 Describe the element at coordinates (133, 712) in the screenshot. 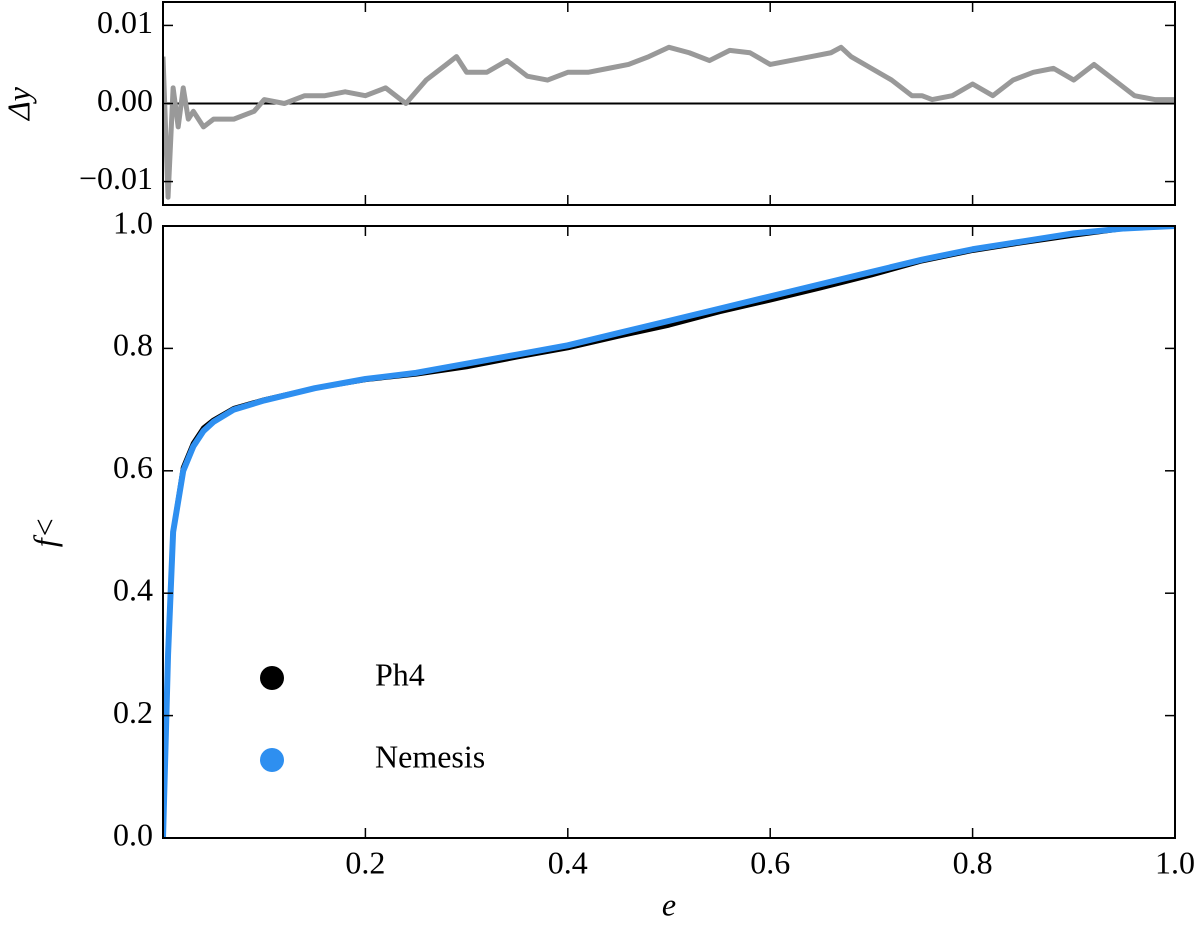

I see `y-tick-label: 0.2` at that location.